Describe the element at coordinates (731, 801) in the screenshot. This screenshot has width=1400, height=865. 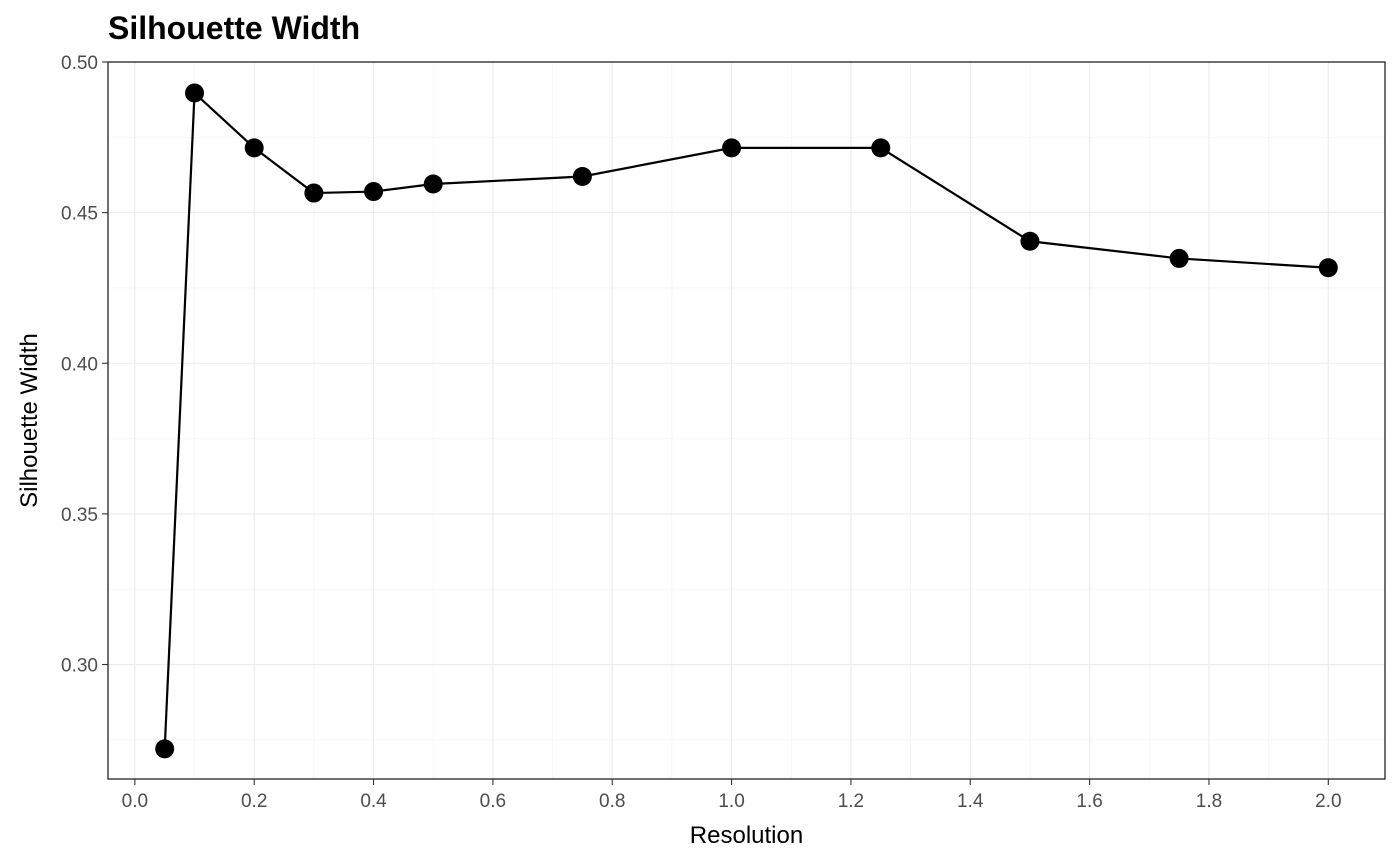
I see `x-tick-label: 1.0` at that location.